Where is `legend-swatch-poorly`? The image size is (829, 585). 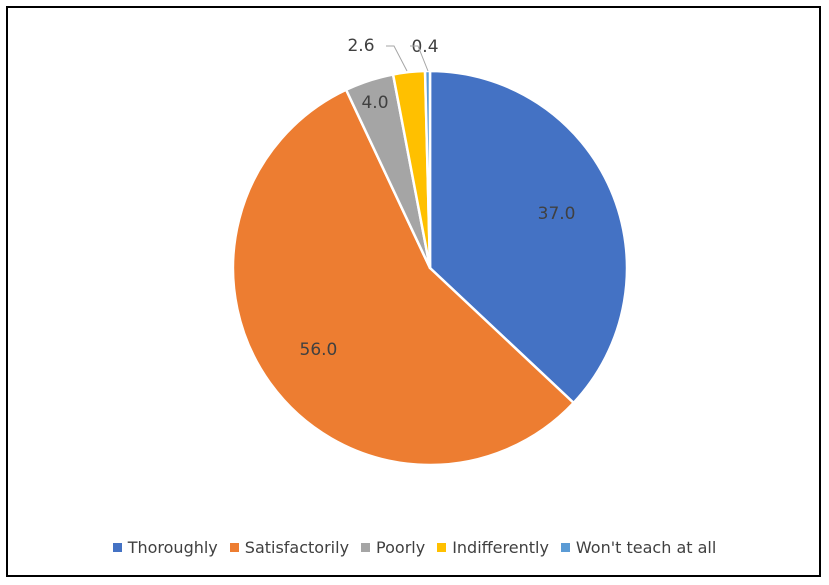
legend-swatch-poorly is located at coordinates (366, 547).